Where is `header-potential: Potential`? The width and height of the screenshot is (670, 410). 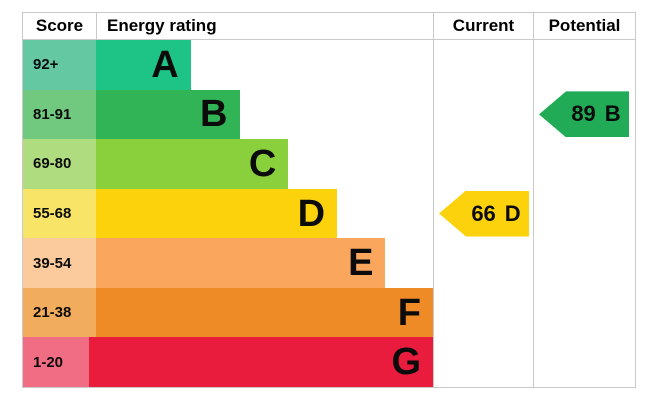
header-potential: Potential is located at coordinates (584, 26).